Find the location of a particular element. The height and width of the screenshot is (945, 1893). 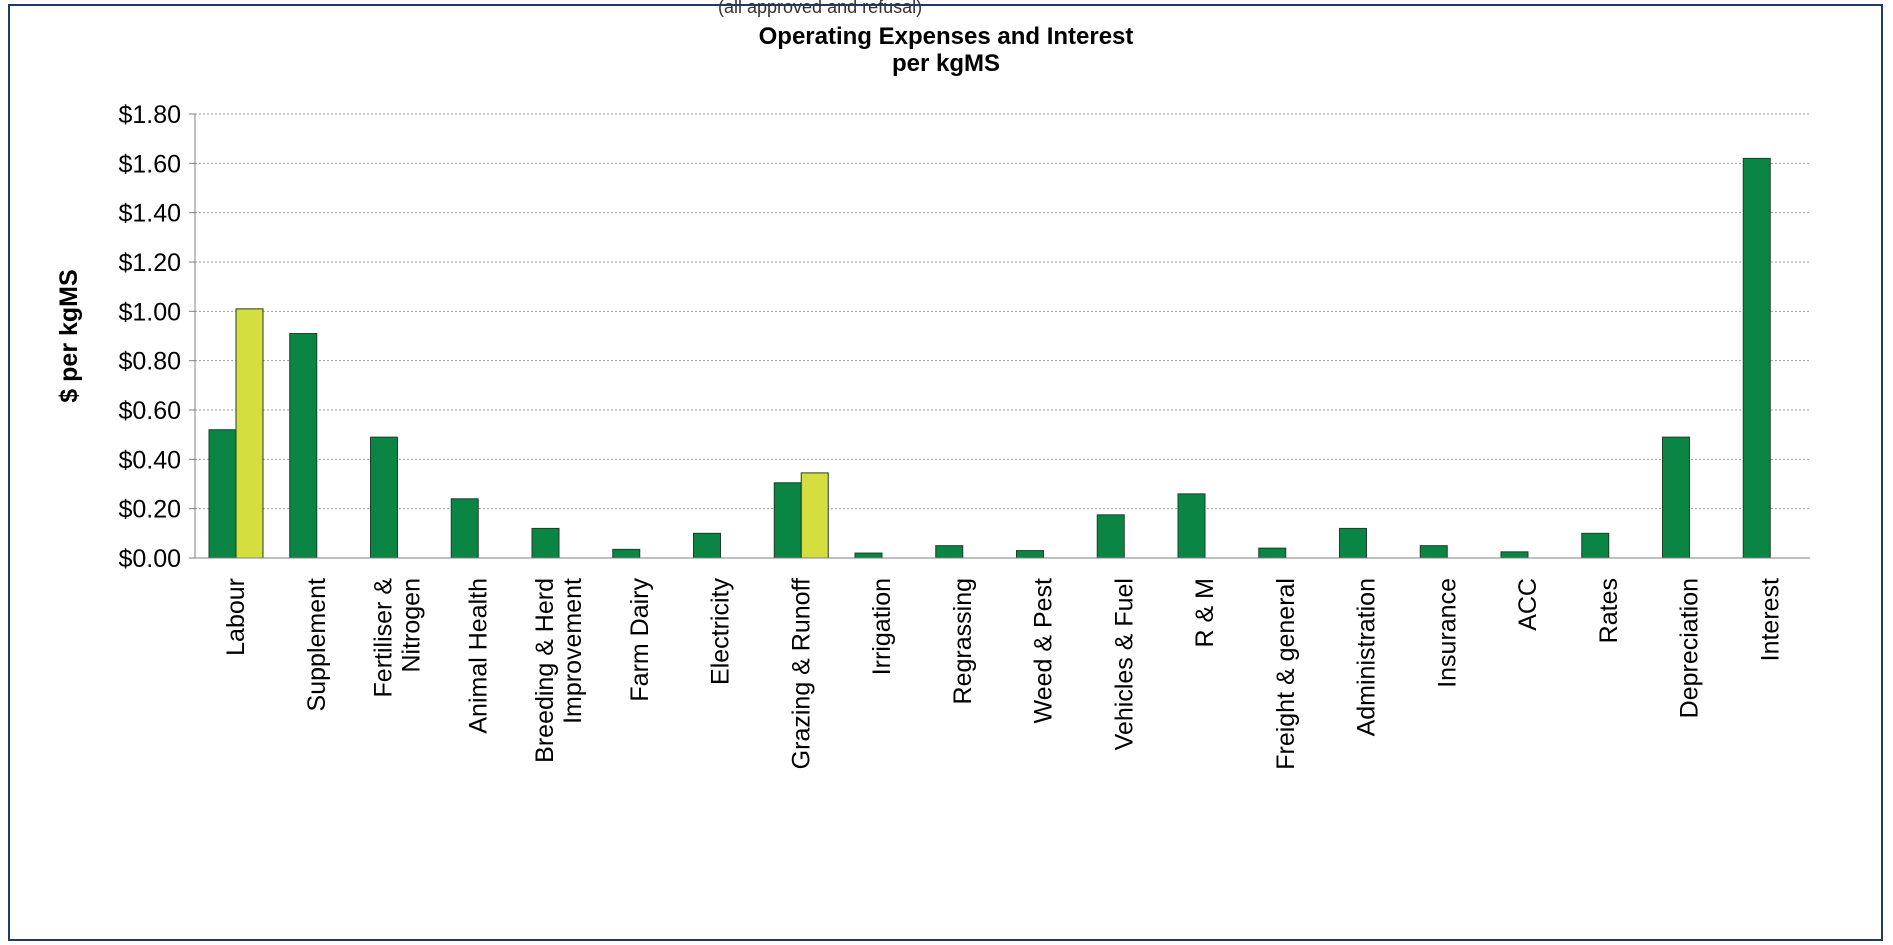

x-tick-label: Irrigation is located at coordinates (882, 626).